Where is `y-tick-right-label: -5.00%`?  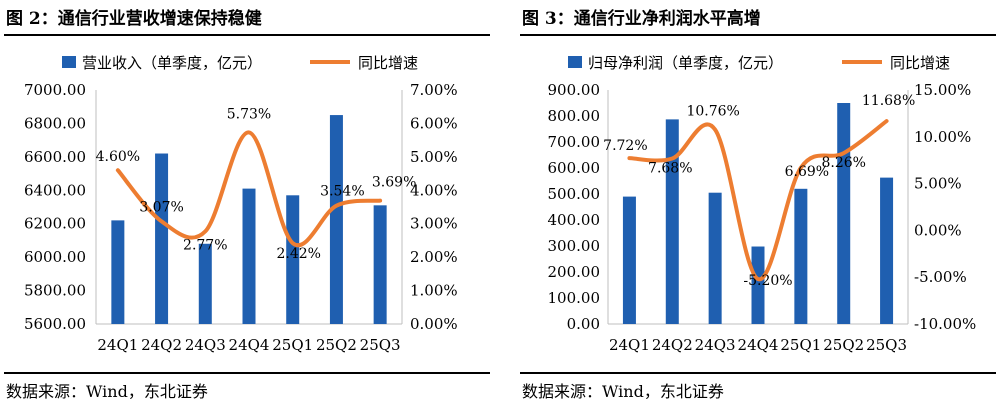
y-tick-right-label: -5.00% is located at coordinates (940, 277).